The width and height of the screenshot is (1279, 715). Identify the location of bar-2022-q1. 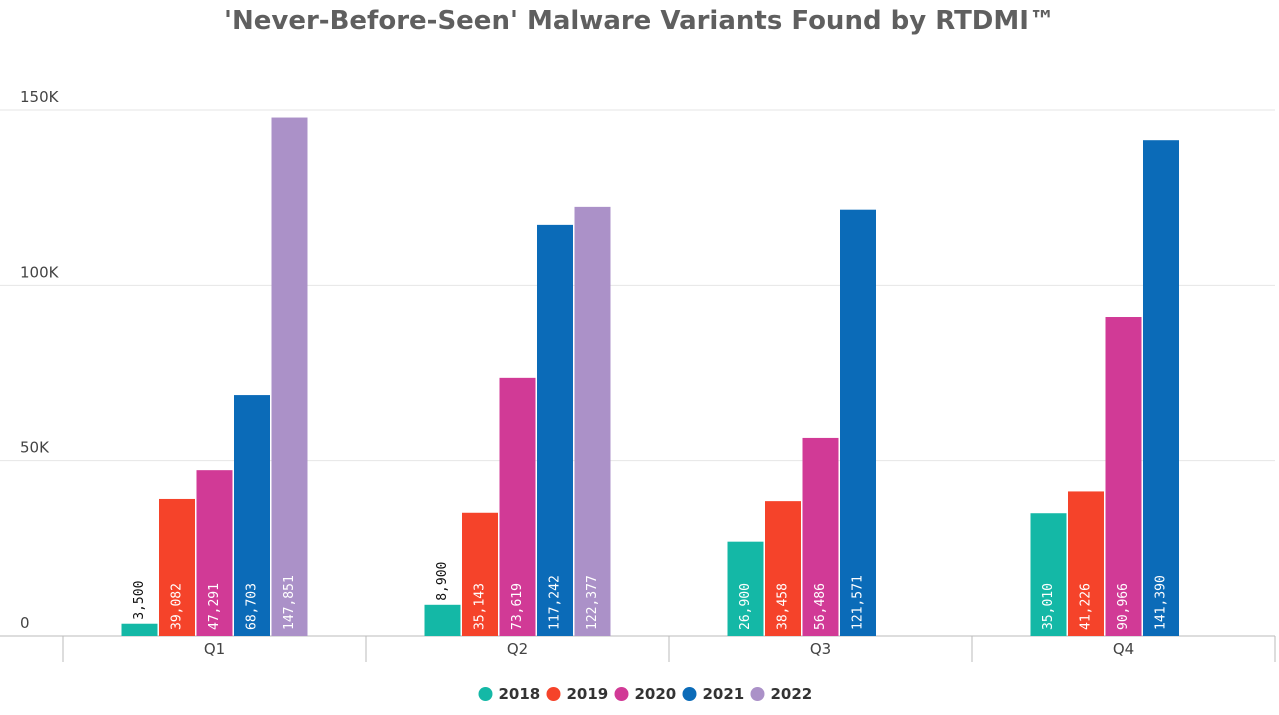
(289, 376).